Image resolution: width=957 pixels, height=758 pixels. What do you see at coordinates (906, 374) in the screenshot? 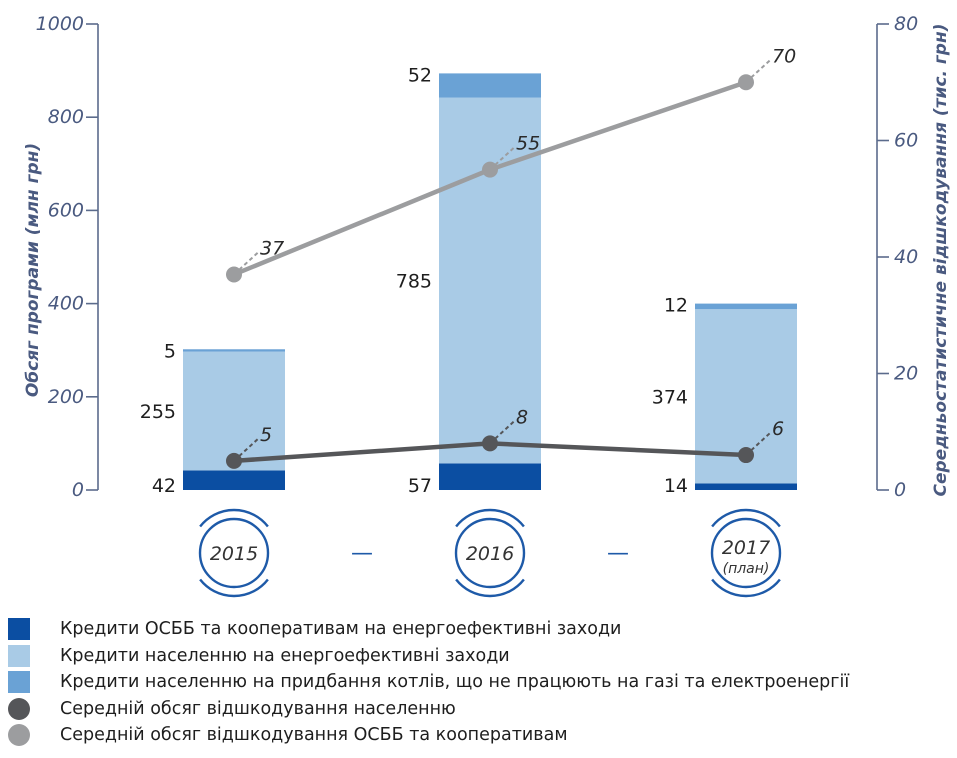
I see `right-tick-label: 20` at bounding box center [906, 374].